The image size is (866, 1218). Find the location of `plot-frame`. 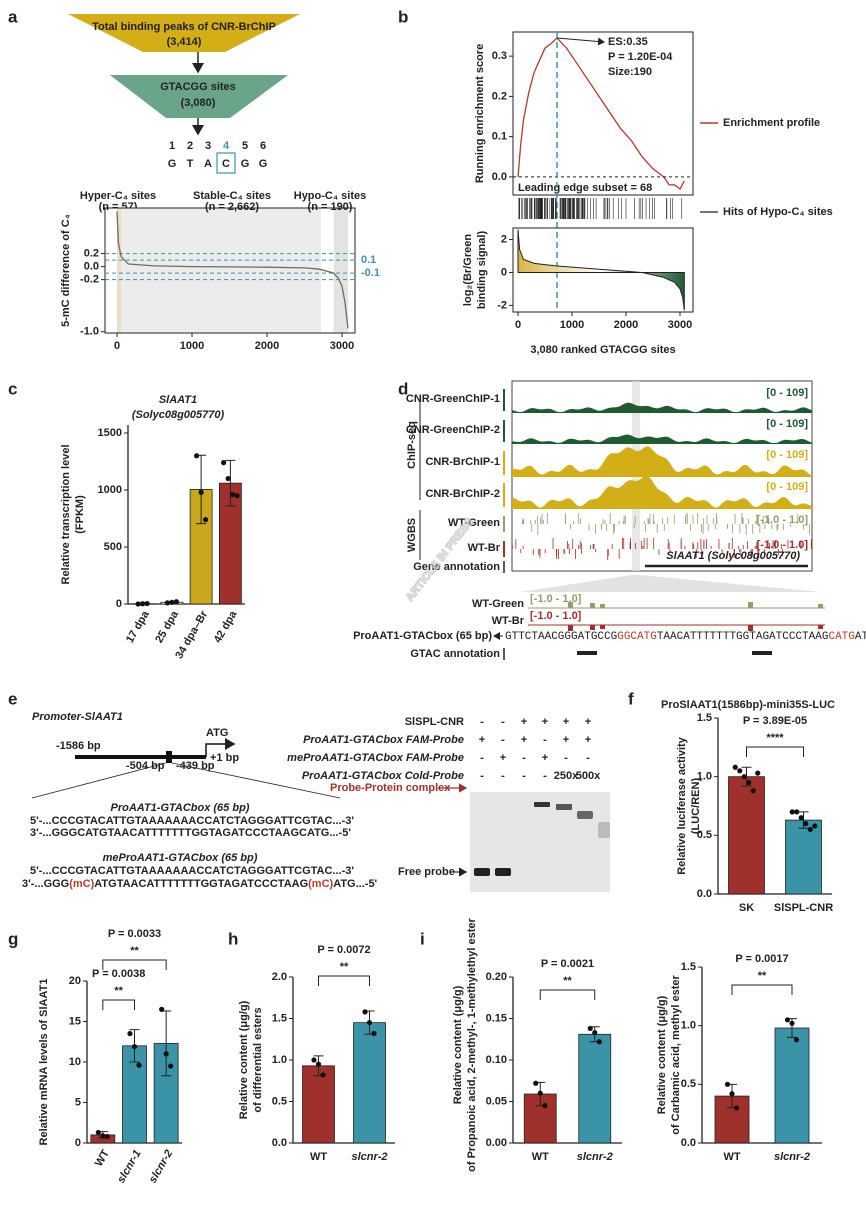

plot-frame is located at coordinates (230, 270).